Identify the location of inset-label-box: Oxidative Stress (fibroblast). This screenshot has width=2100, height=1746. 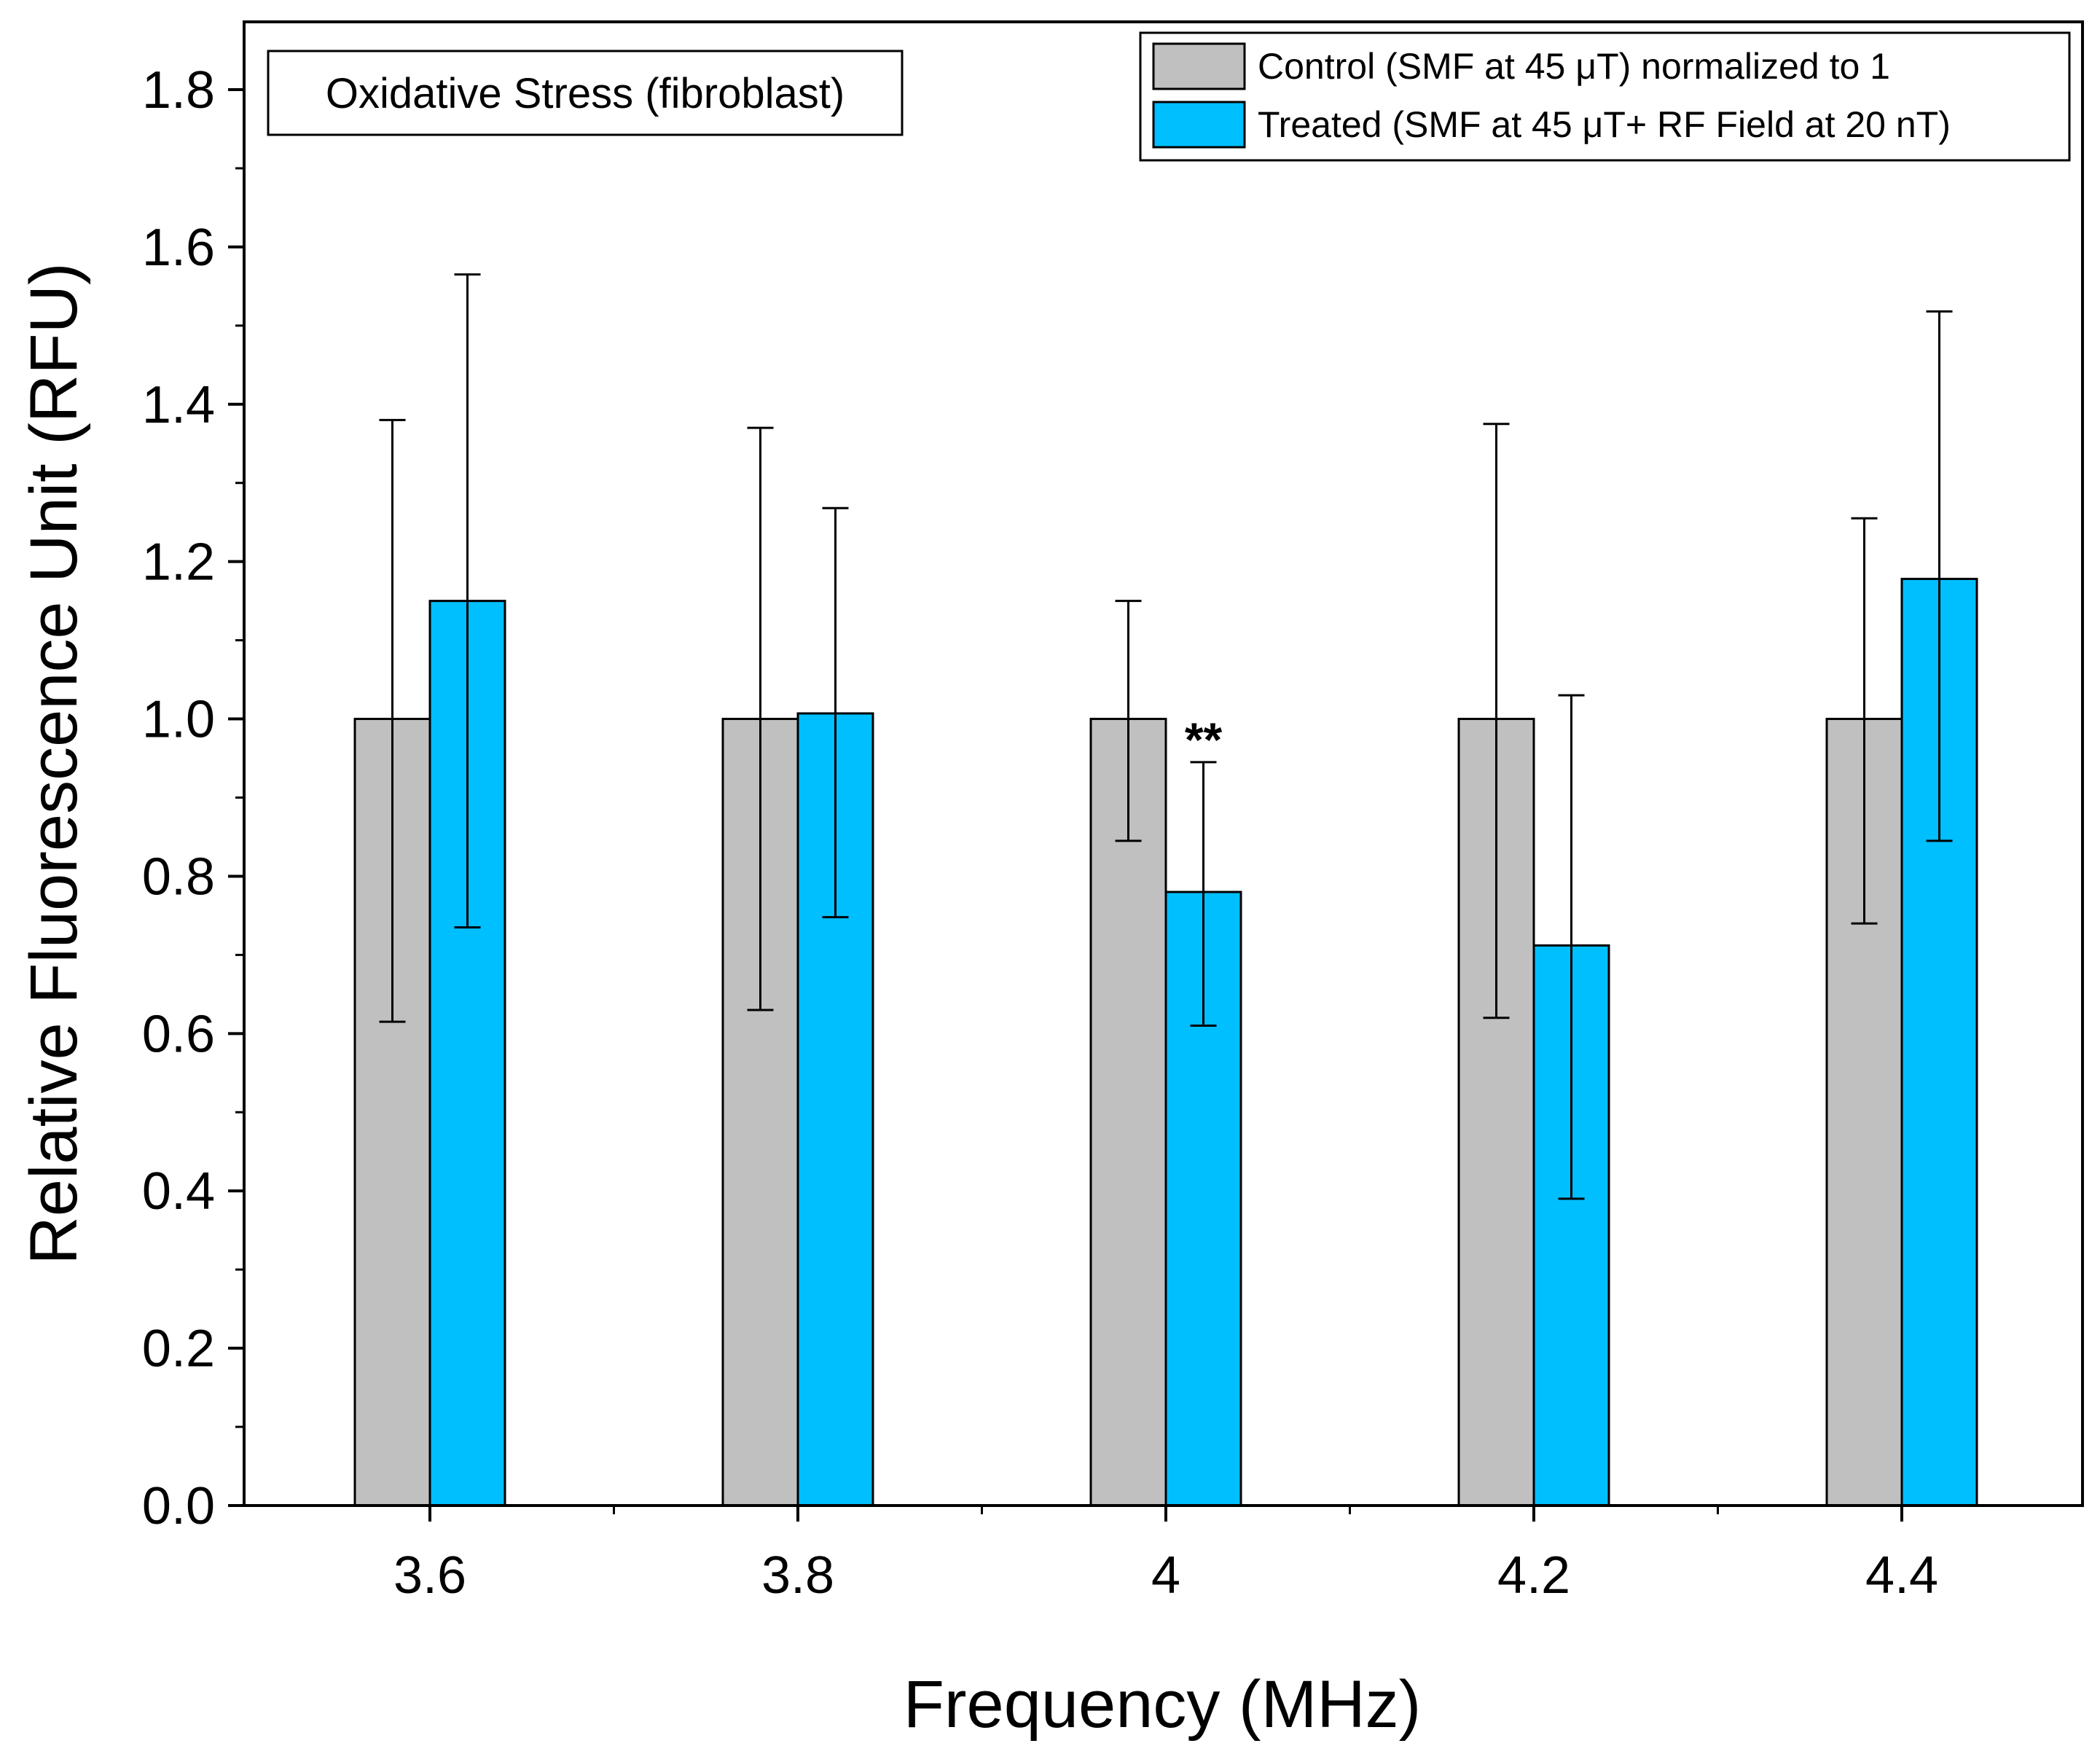
(586, 93).